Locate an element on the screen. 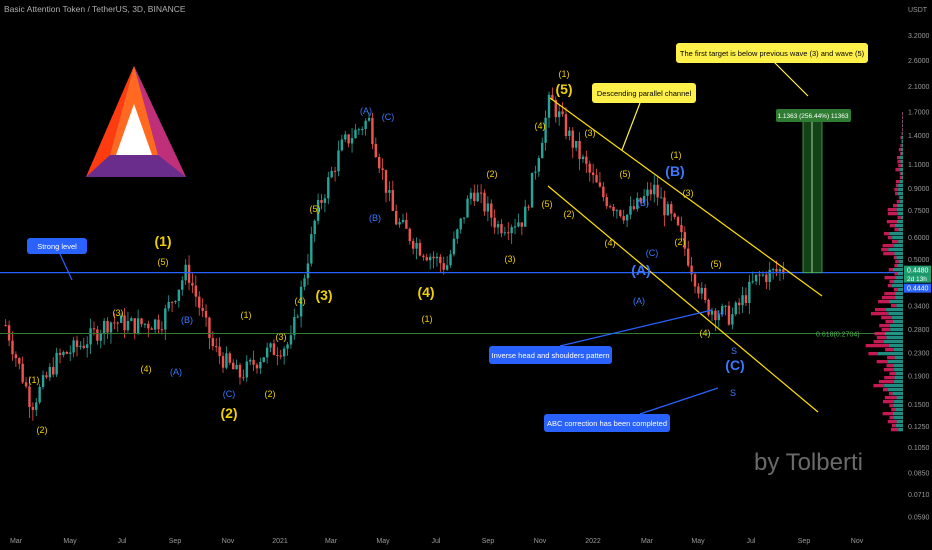 This screenshot has width=932, height=550. time-tick-label: 2021 is located at coordinates (280, 541).